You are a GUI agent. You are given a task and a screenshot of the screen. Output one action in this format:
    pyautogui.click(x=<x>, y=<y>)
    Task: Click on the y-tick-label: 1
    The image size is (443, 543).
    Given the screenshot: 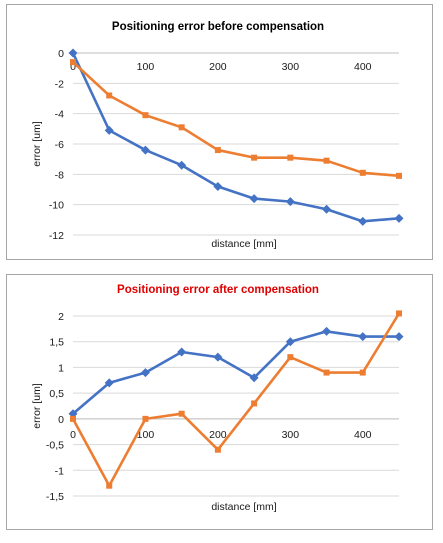 What is the action you would take?
    pyautogui.click(x=61, y=368)
    